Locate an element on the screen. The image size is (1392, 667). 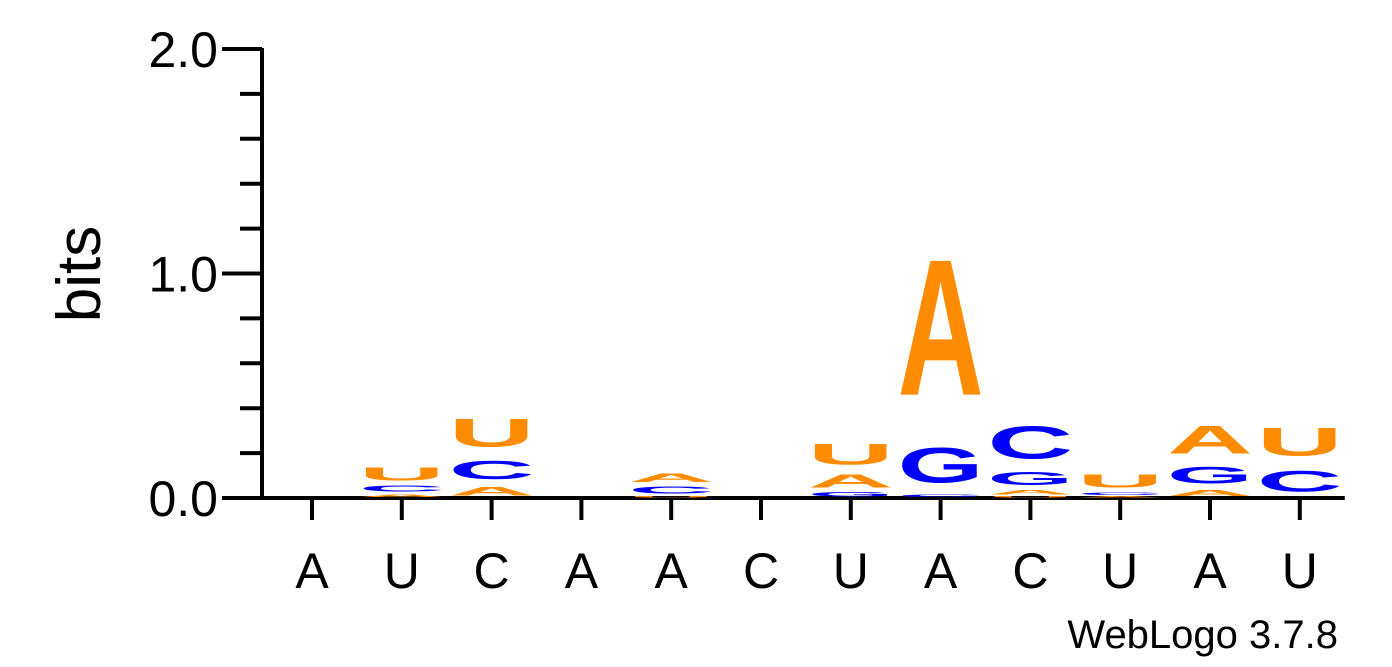
y-axis: 0.0 1.0 2.0 is located at coordinates (206, 274).